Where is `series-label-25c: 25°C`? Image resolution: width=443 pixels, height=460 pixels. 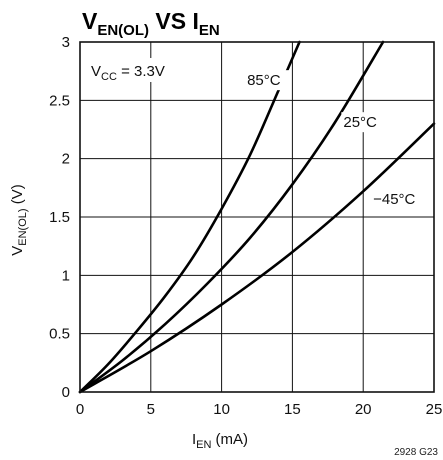 series-label-25c: 25°C is located at coordinates (360, 122).